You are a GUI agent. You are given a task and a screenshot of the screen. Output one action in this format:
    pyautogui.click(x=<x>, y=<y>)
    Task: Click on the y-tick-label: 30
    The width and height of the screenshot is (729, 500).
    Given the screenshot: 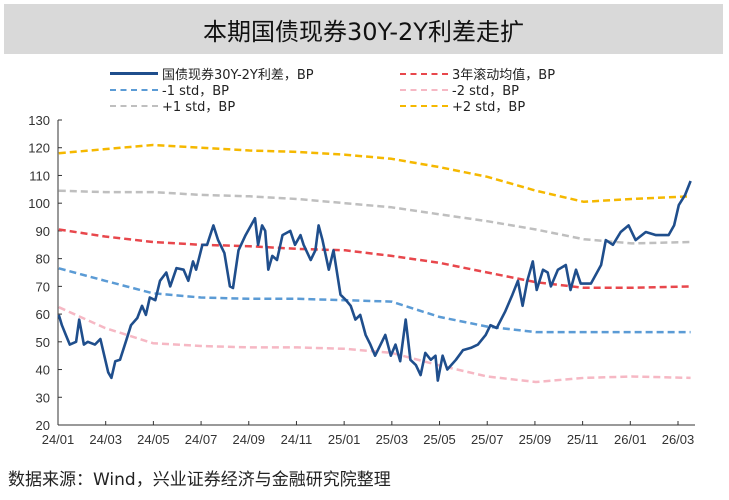 What is the action you would take?
    pyautogui.click(x=43, y=397)
    